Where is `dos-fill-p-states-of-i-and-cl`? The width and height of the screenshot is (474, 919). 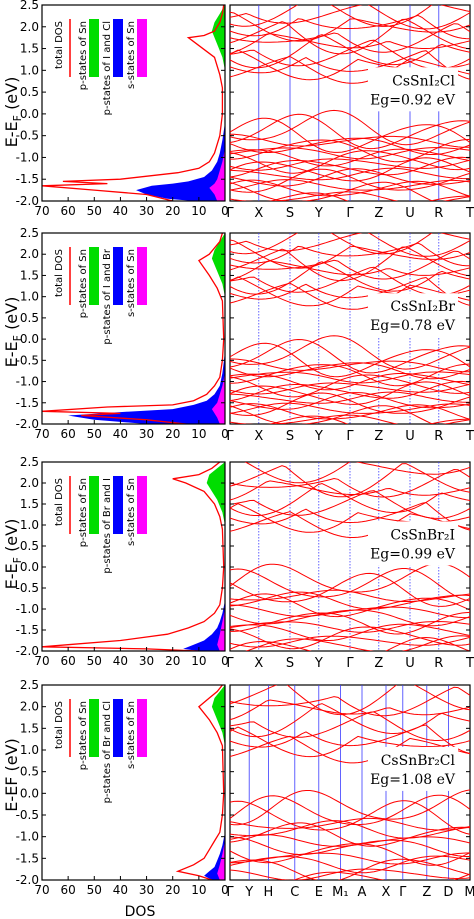 dos-fill-p-states-of-i-and-cl is located at coordinates (180, 161).